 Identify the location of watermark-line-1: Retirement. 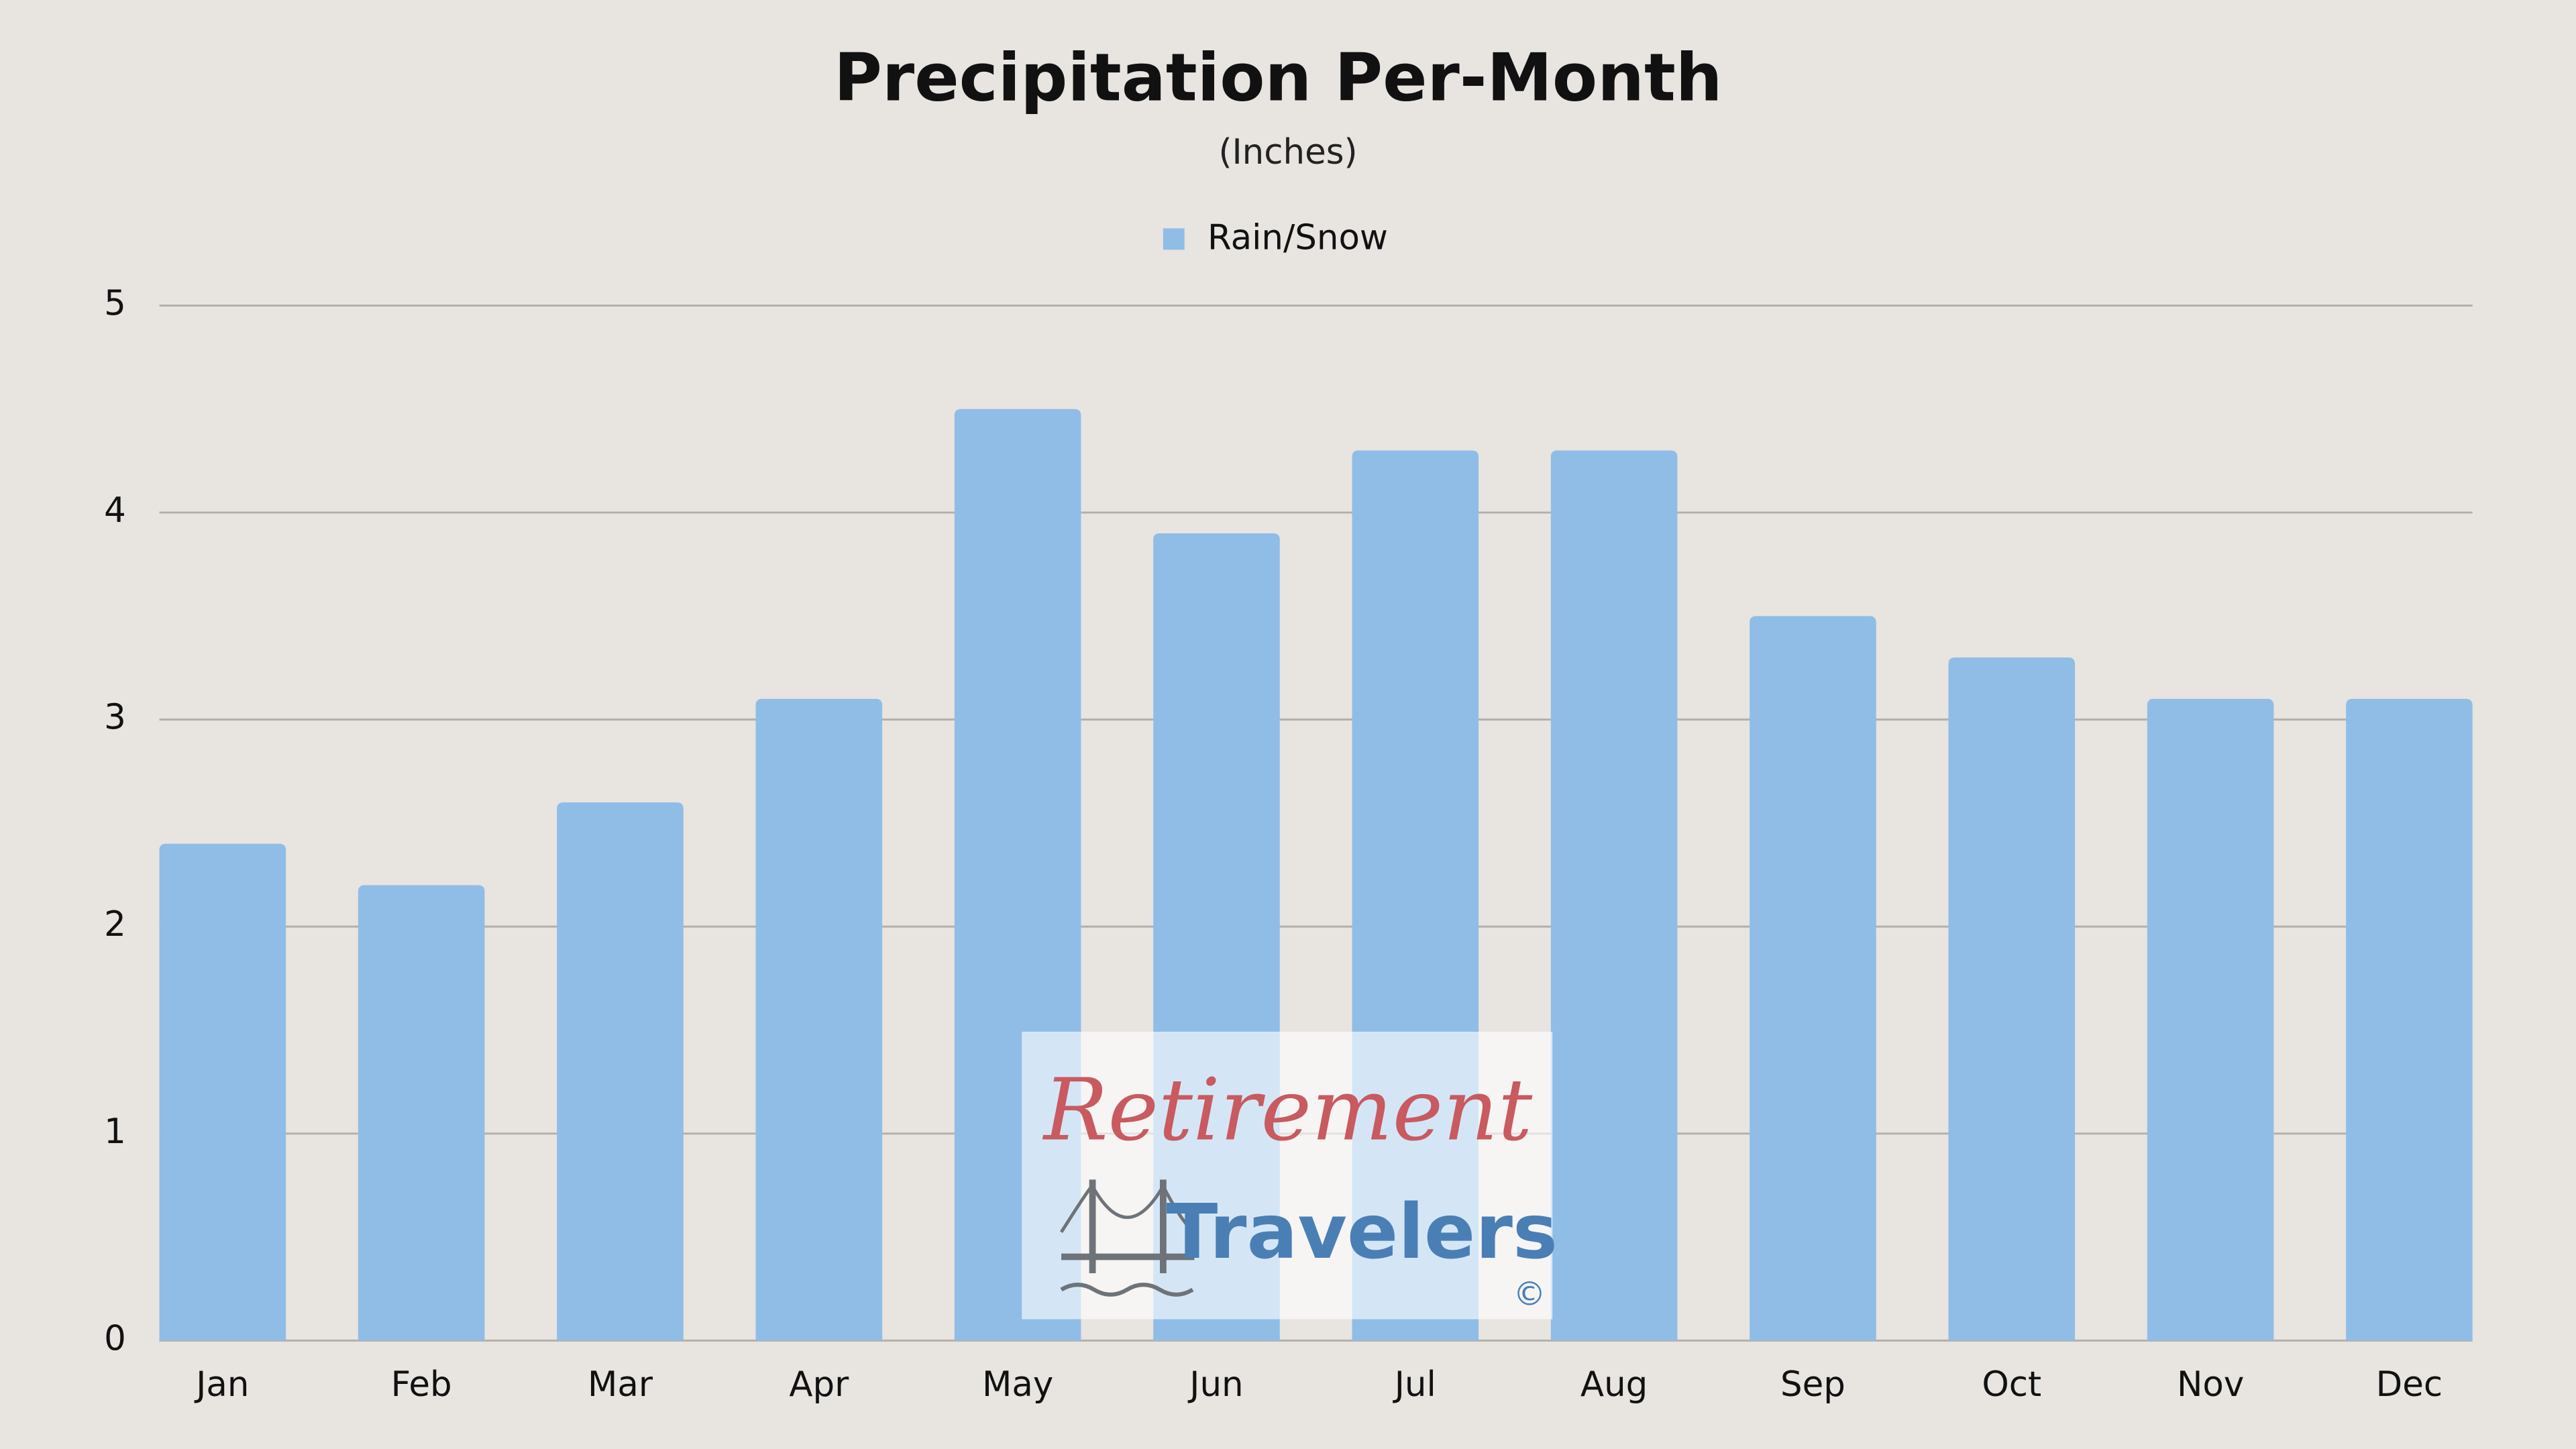
(1287, 1110).